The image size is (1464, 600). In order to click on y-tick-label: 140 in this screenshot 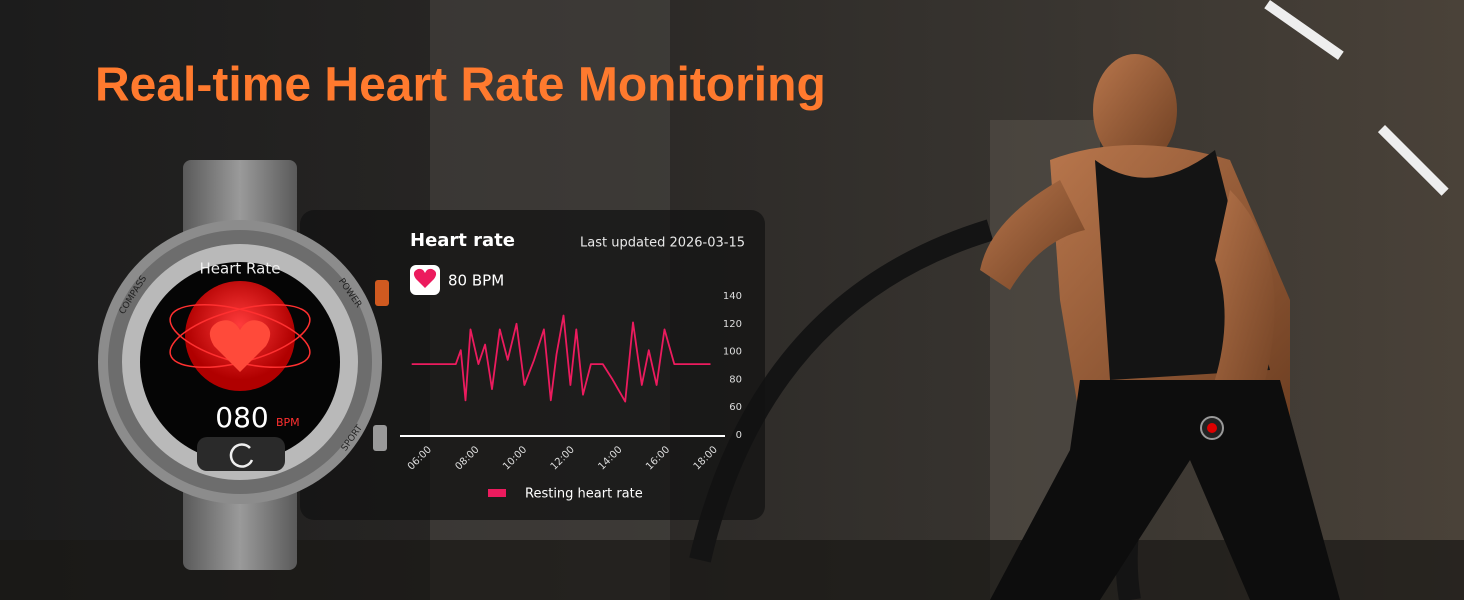, I will do `click(732, 296)`.